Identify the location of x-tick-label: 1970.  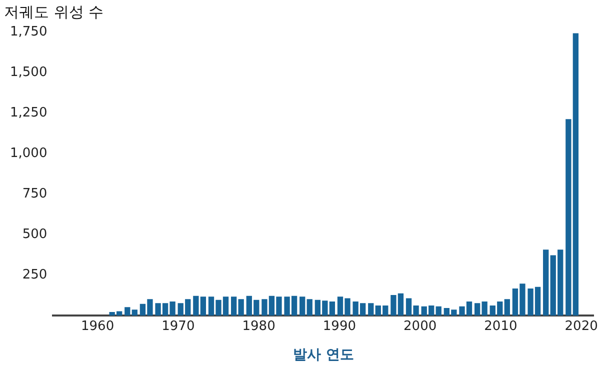
(178, 326).